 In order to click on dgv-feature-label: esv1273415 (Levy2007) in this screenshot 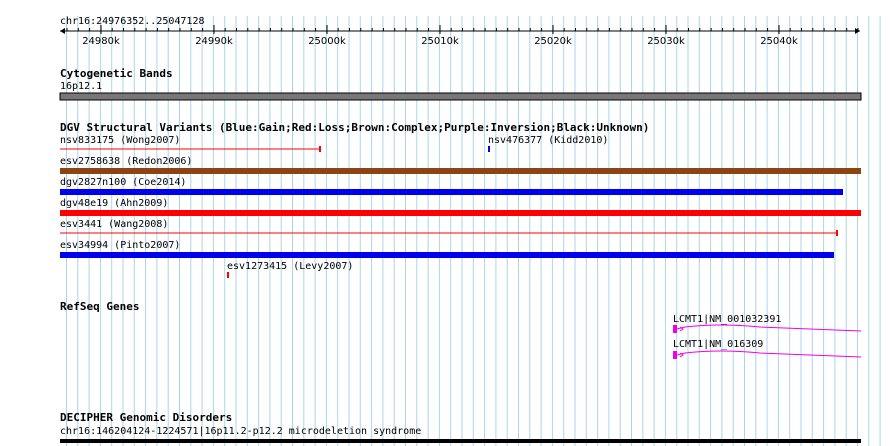, I will do `click(290, 266)`.